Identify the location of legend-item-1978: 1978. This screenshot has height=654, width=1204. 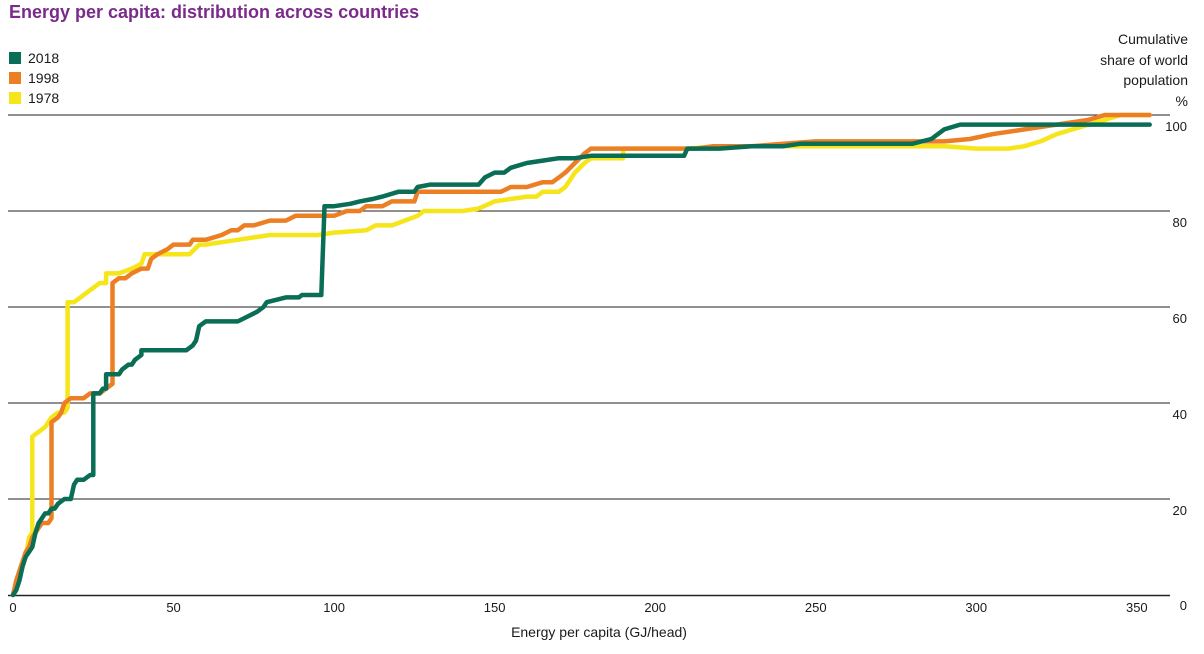
(34, 98).